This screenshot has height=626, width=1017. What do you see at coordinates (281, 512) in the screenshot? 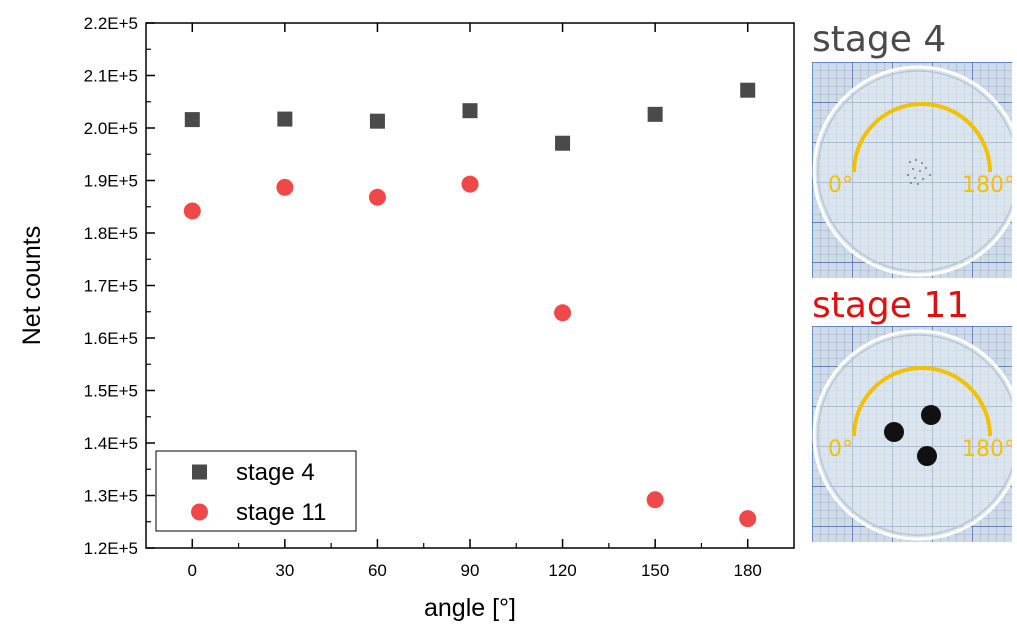
I see `legend-label: stage 11` at bounding box center [281, 512].